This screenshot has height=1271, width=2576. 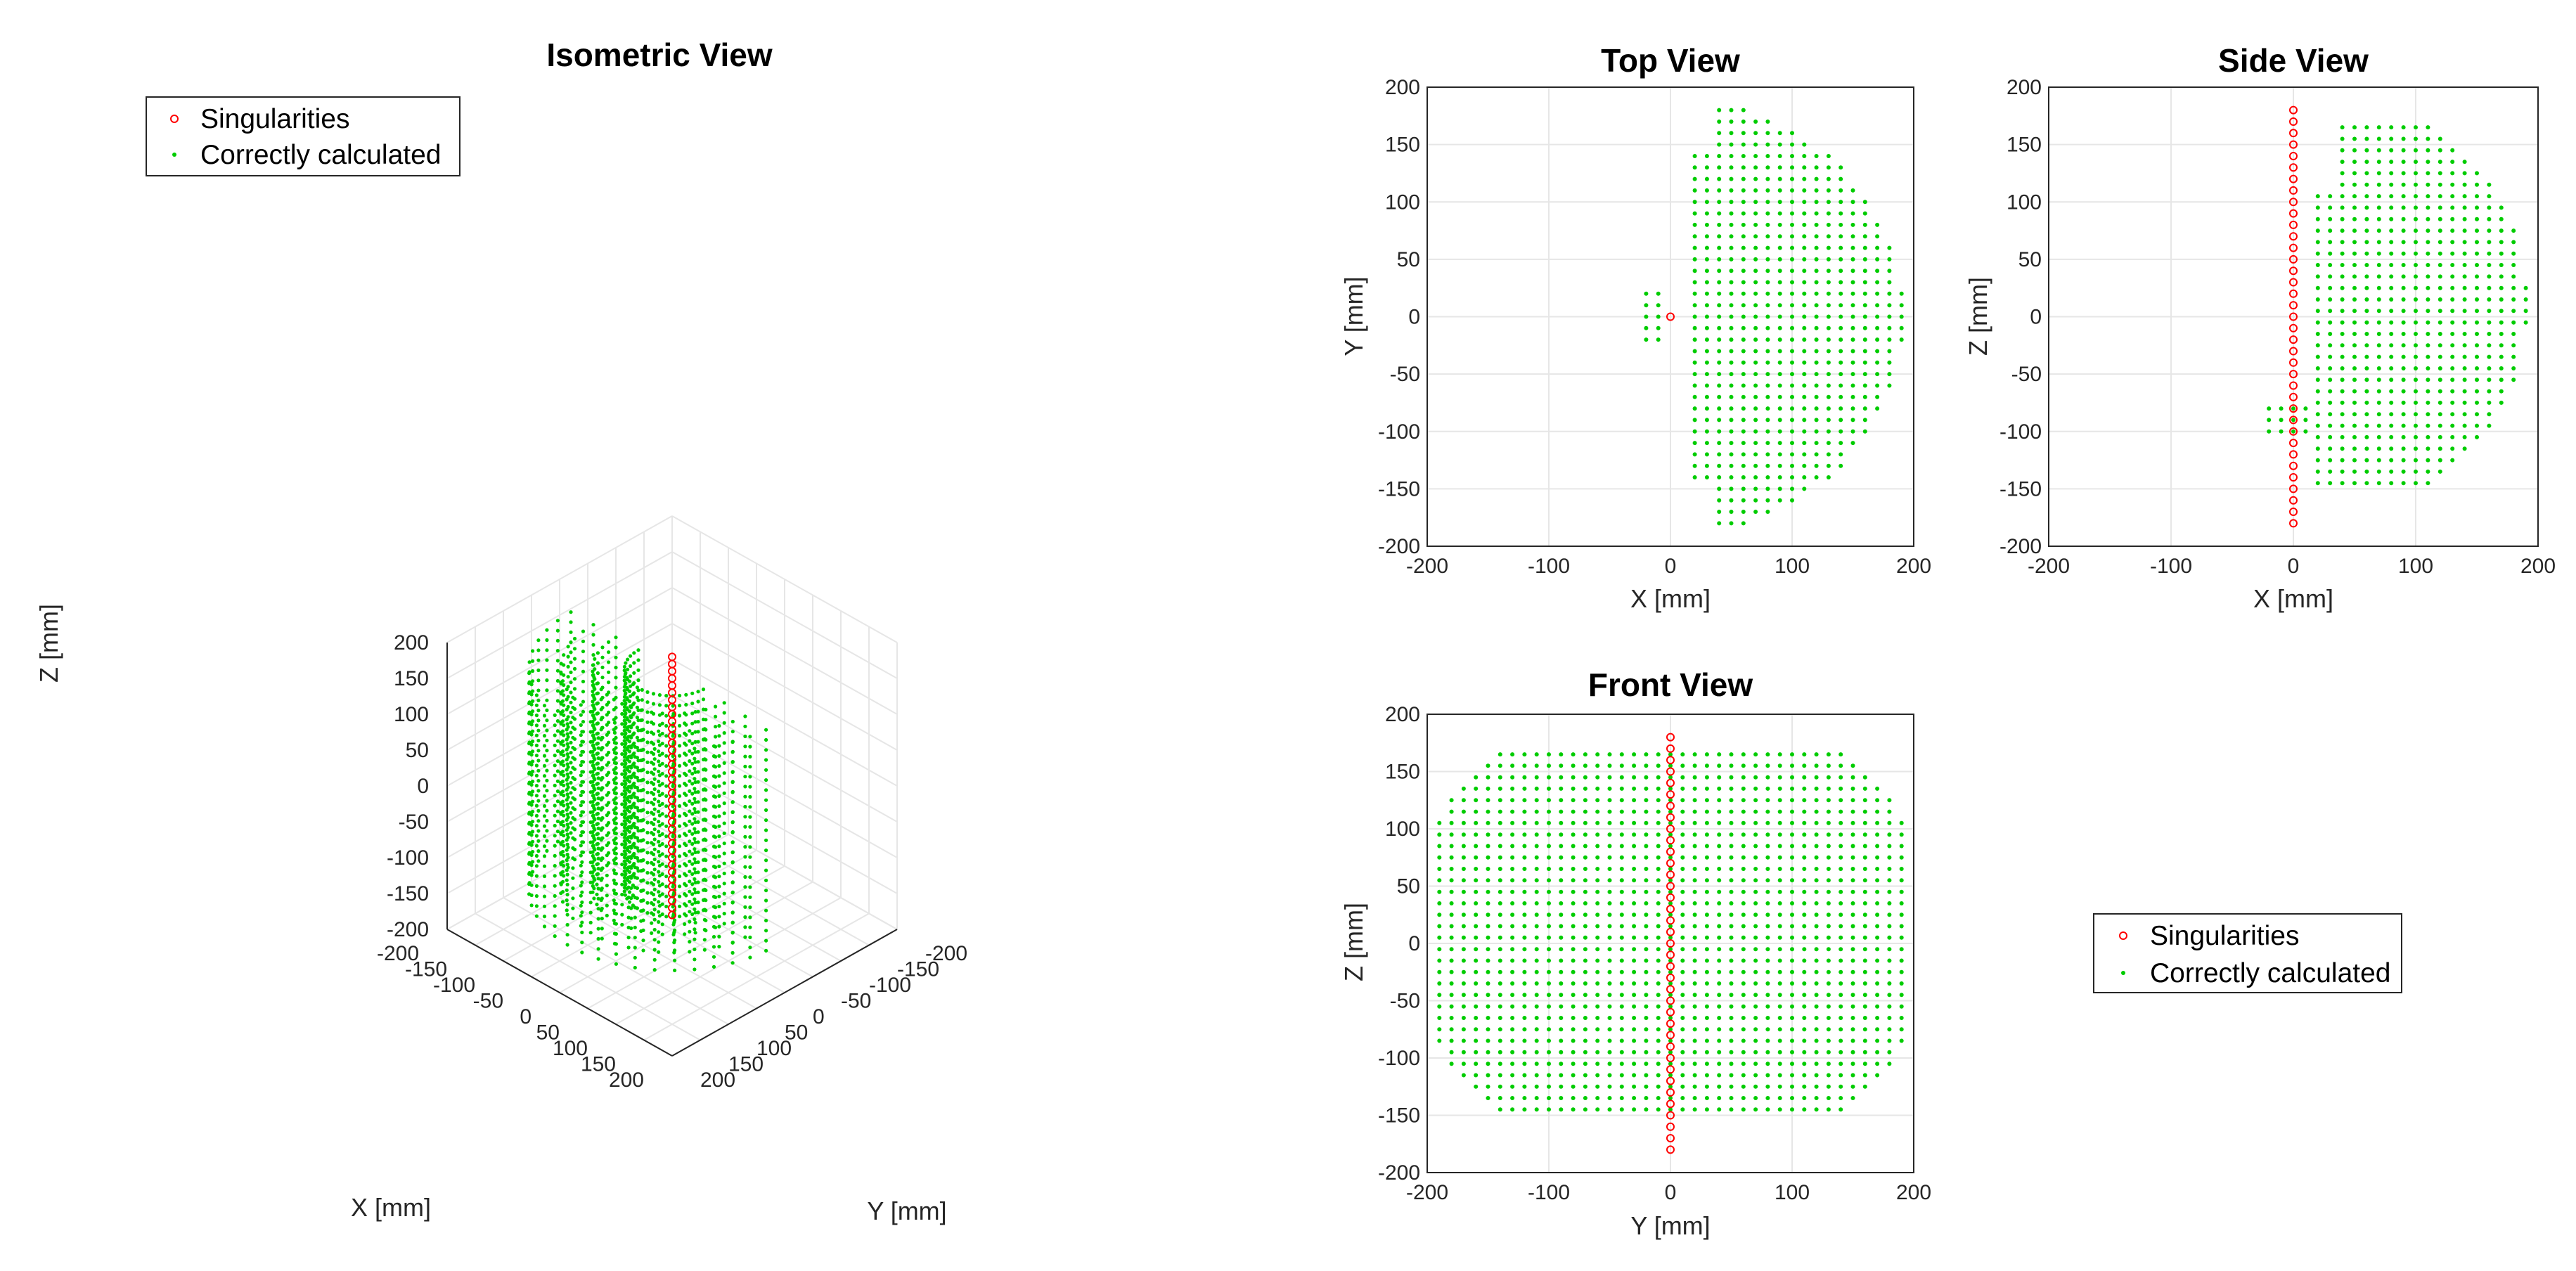 What do you see at coordinates (819, 1016) in the screenshot?
I see `iso-ytick-0: 0` at bounding box center [819, 1016].